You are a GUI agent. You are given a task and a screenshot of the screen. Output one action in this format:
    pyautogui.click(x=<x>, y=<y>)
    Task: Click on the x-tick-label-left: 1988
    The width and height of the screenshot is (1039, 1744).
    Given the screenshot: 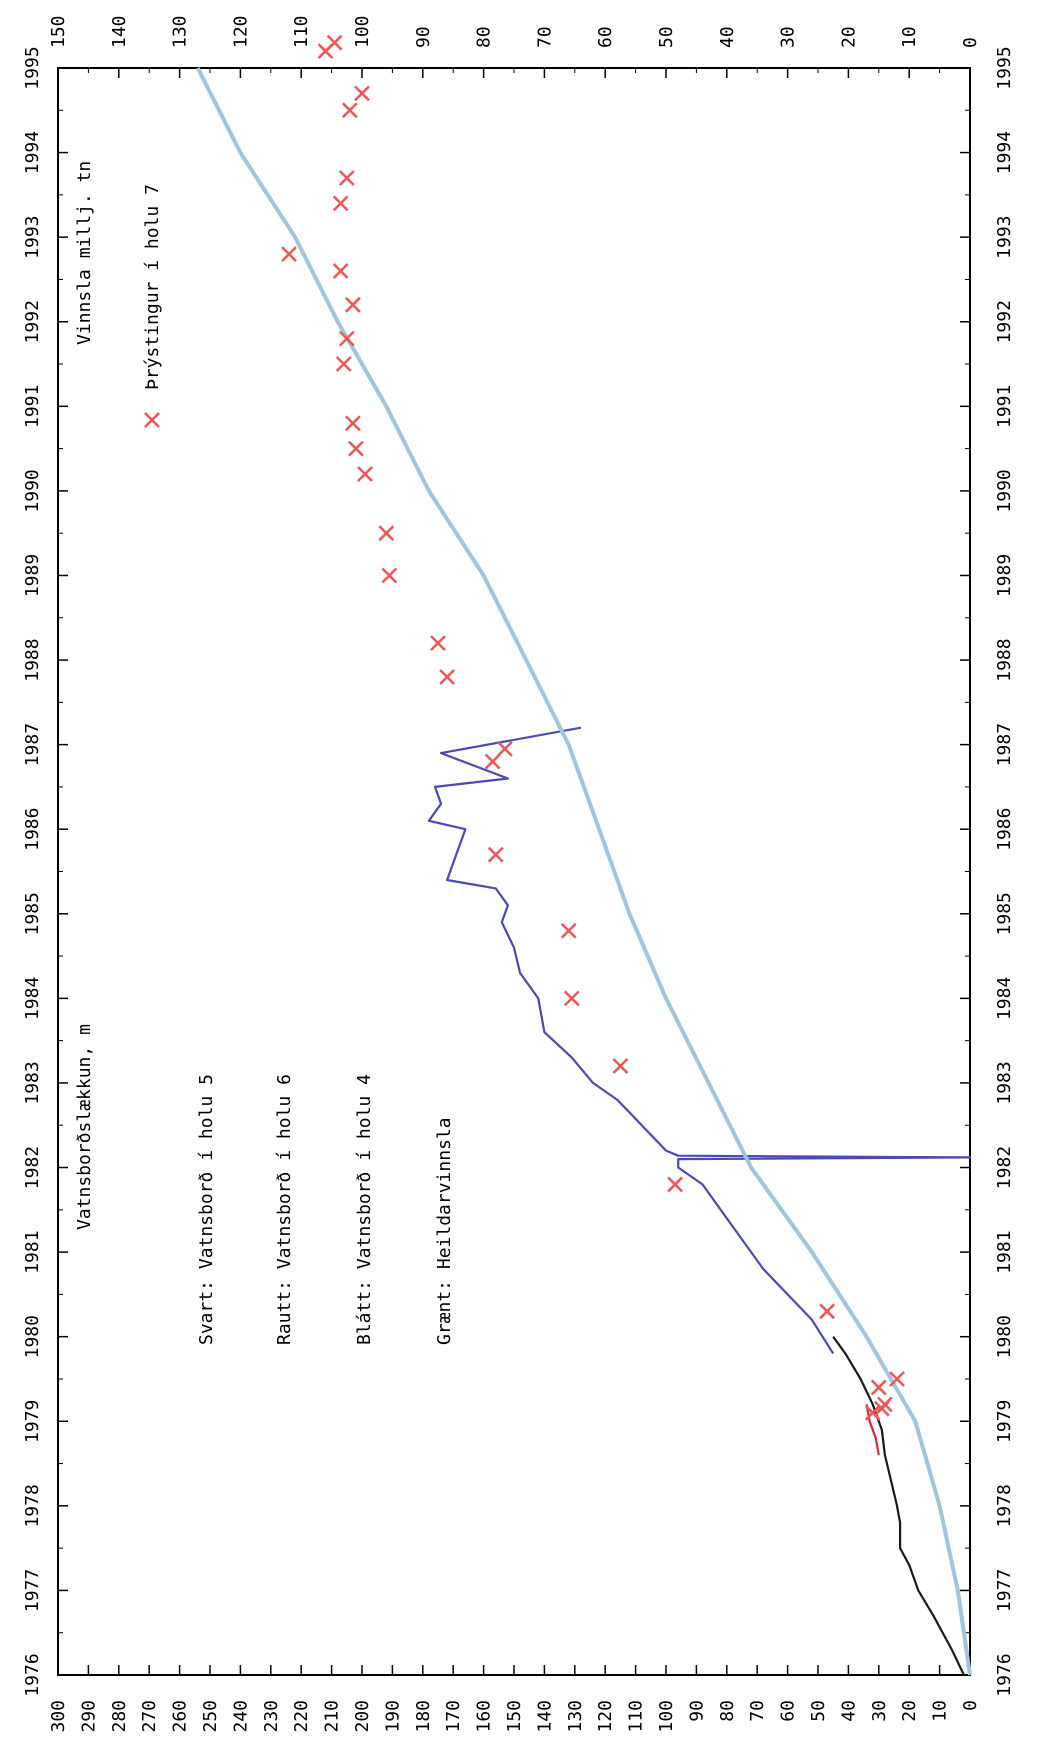 What is the action you would take?
    pyautogui.click(x=32, y=659)
    